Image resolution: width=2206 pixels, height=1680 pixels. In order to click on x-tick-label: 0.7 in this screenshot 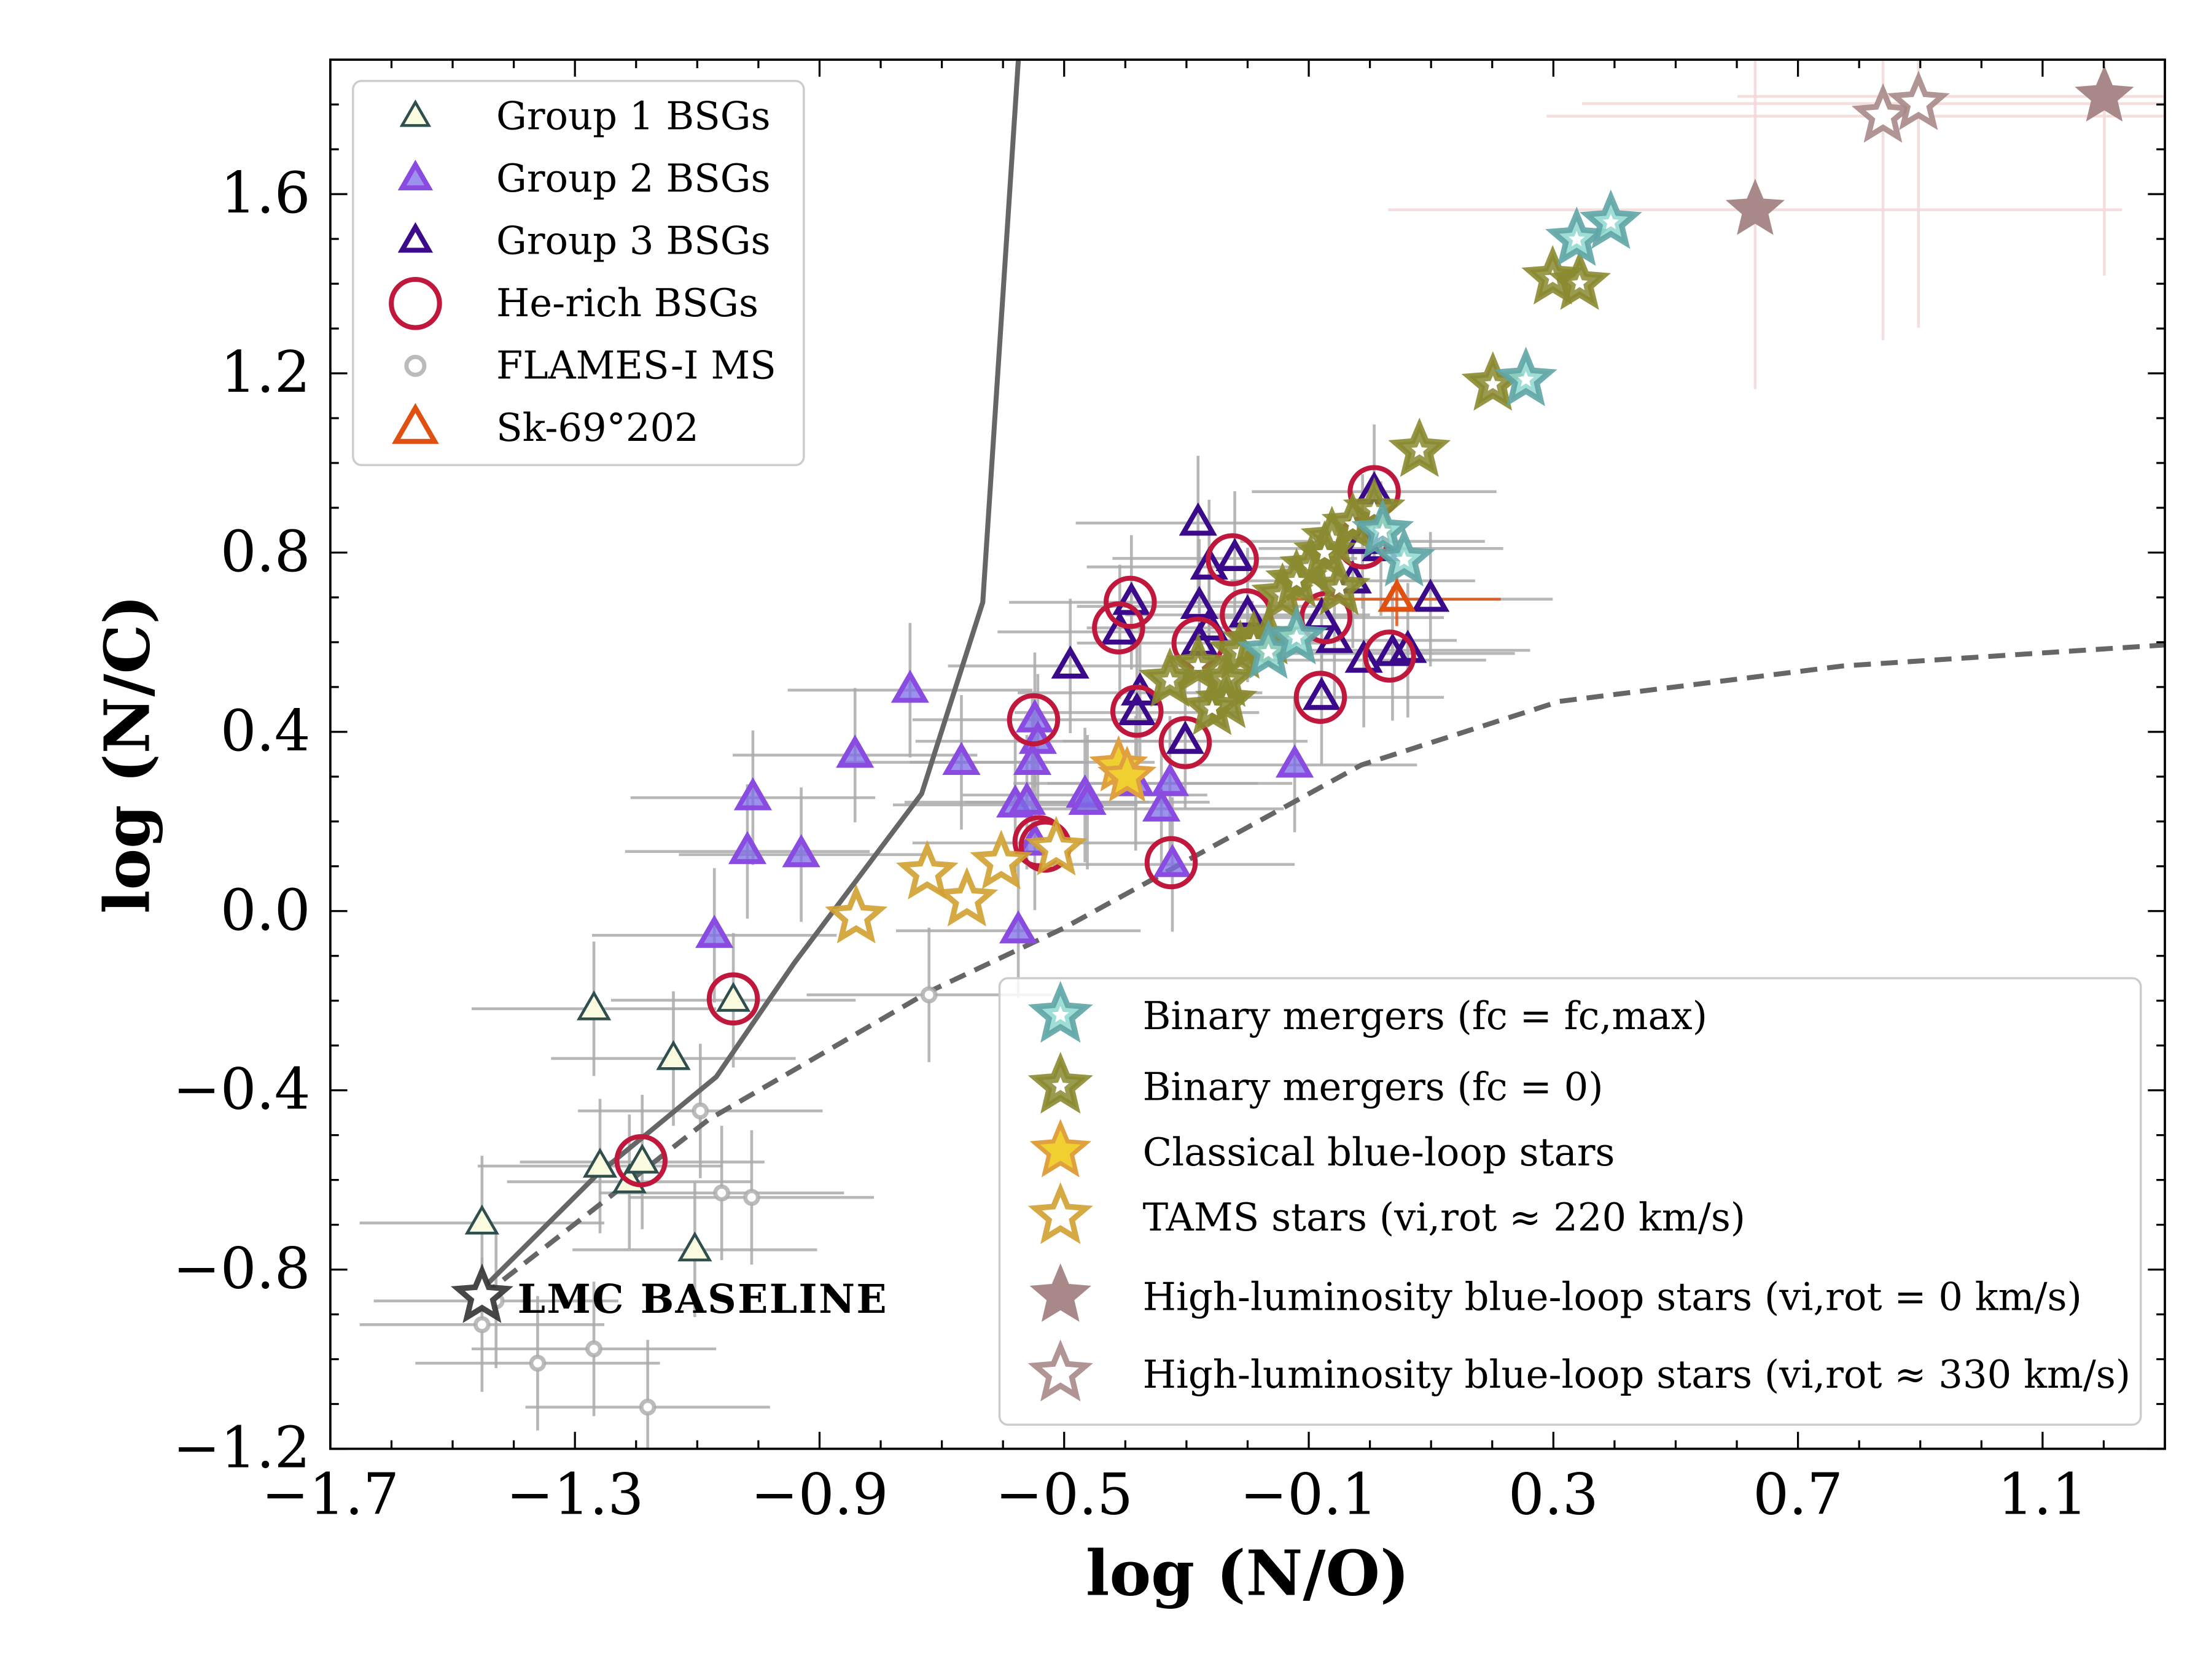, I will do `click(1798, 1494)`.